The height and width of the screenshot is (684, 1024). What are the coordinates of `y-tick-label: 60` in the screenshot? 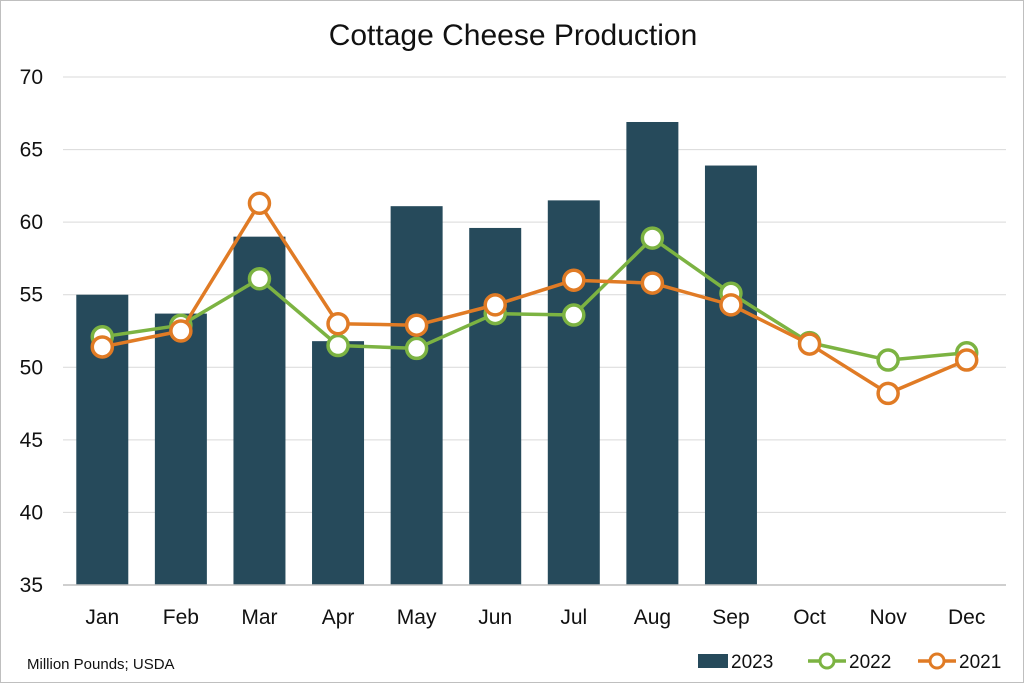 It's located at (31, 222).